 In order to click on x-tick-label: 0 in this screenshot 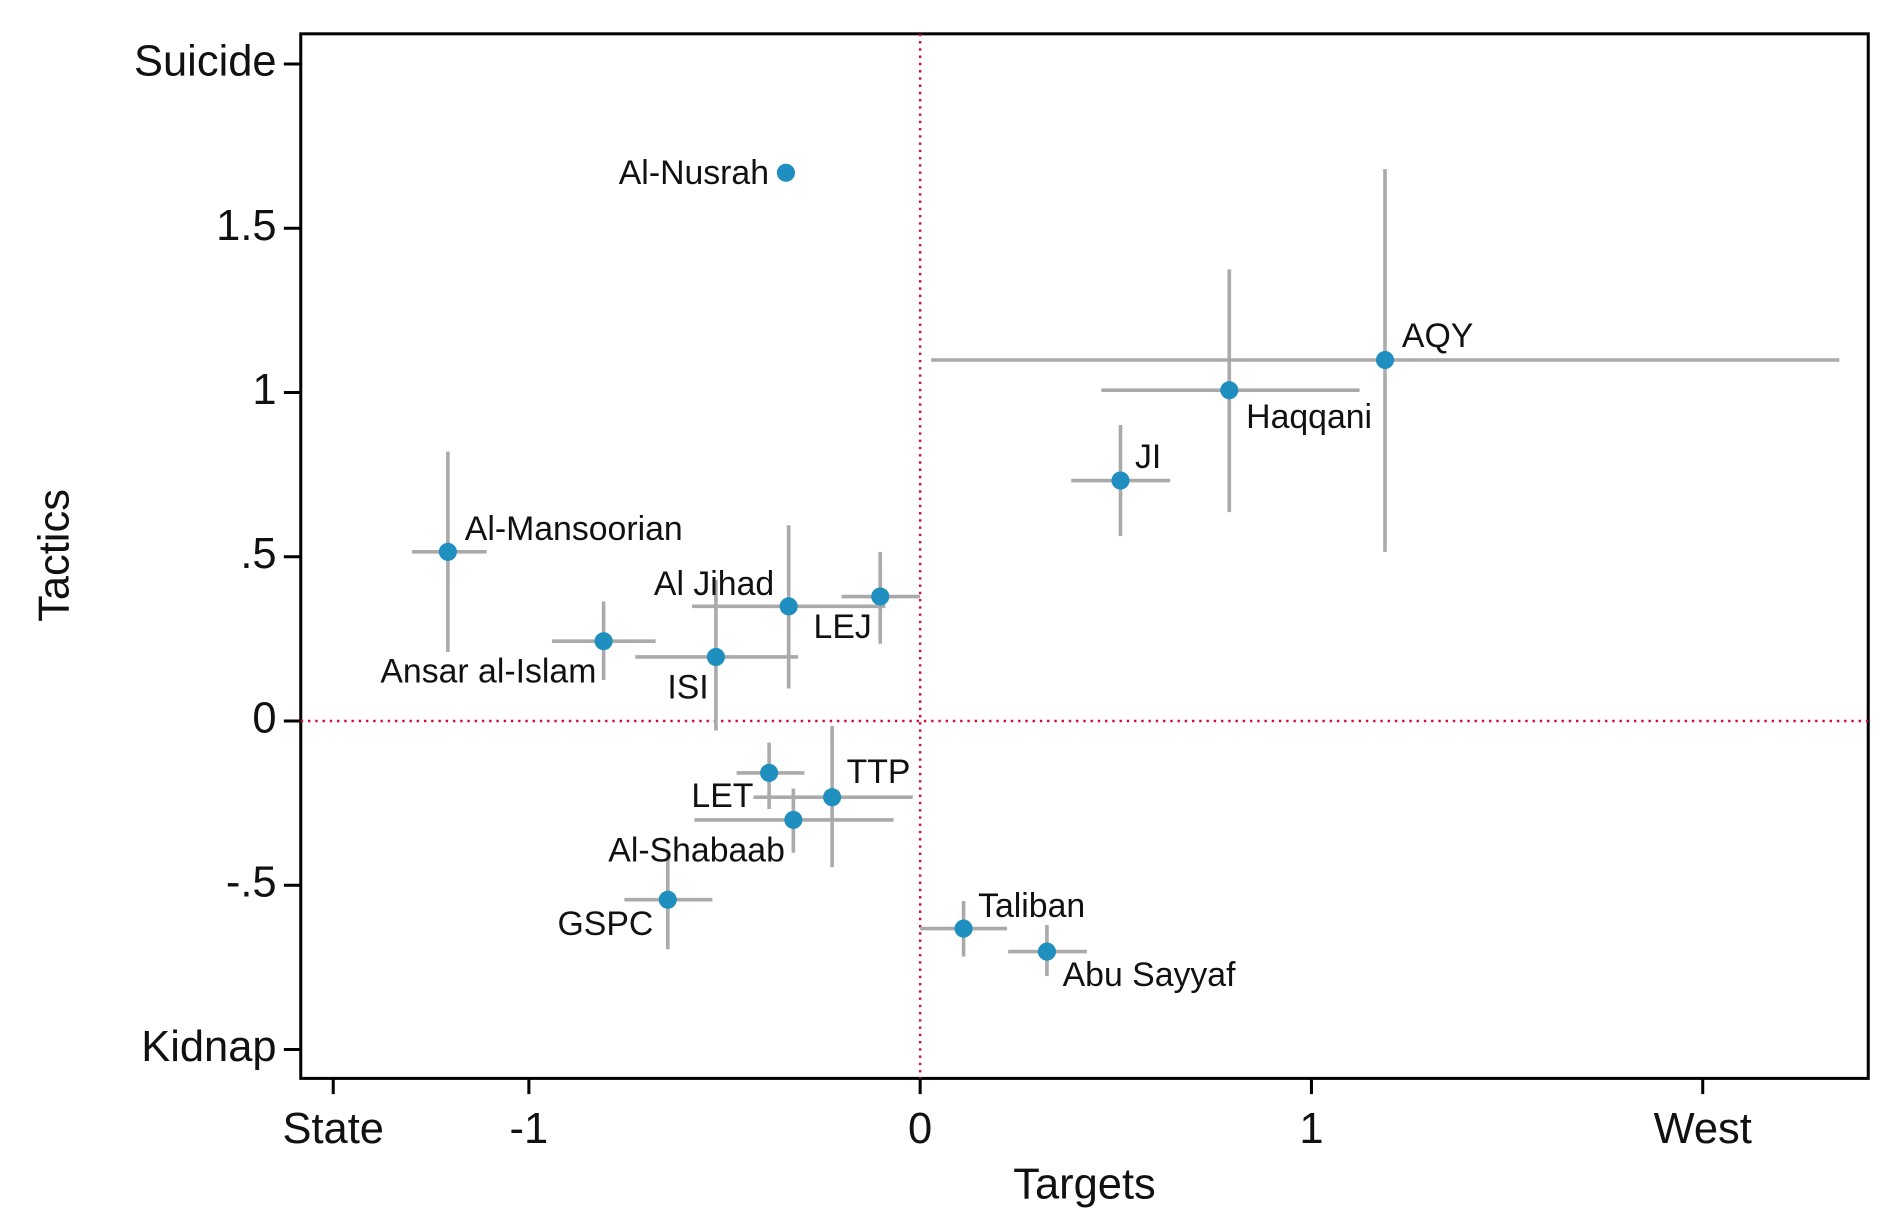, I will do `click(920, 1129)`.